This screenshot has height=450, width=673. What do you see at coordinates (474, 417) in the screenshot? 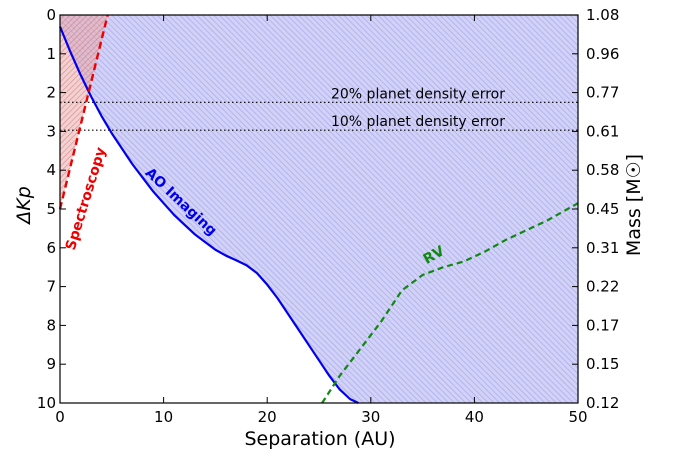
I see `x-tick-label-40: 40` at bounding box center [474, 417].